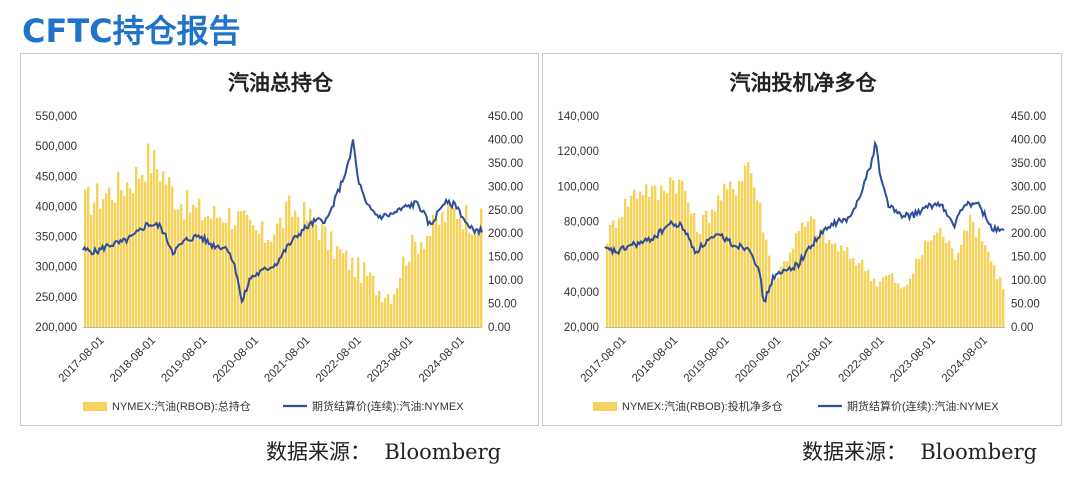 This screenshot has height=479, width=1080. Describe the element at coordinates (184, 360) in the screenshot. I see `x-tick-label: 2019-08-01` at that location.